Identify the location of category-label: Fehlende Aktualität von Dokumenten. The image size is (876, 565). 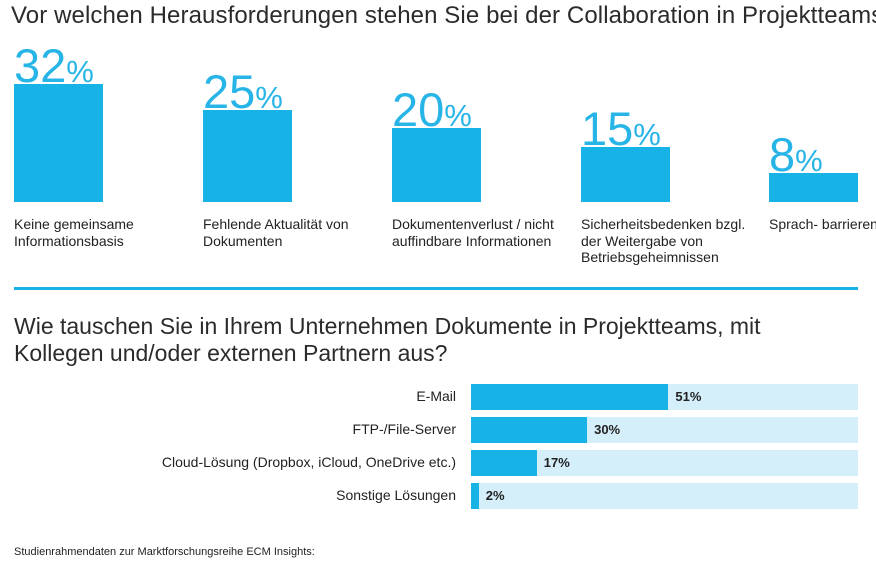
(276, 232).